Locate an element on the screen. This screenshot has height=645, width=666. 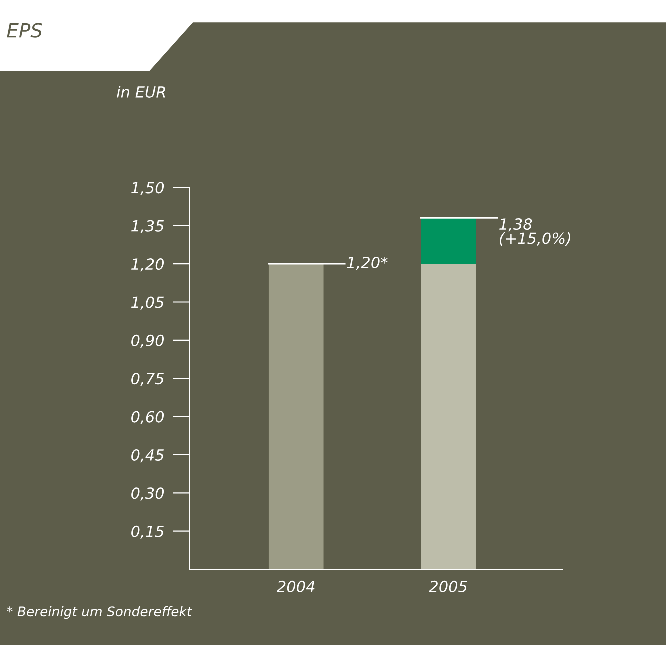
y-tick-label: 0,90 is located at coordinates (148, 341).